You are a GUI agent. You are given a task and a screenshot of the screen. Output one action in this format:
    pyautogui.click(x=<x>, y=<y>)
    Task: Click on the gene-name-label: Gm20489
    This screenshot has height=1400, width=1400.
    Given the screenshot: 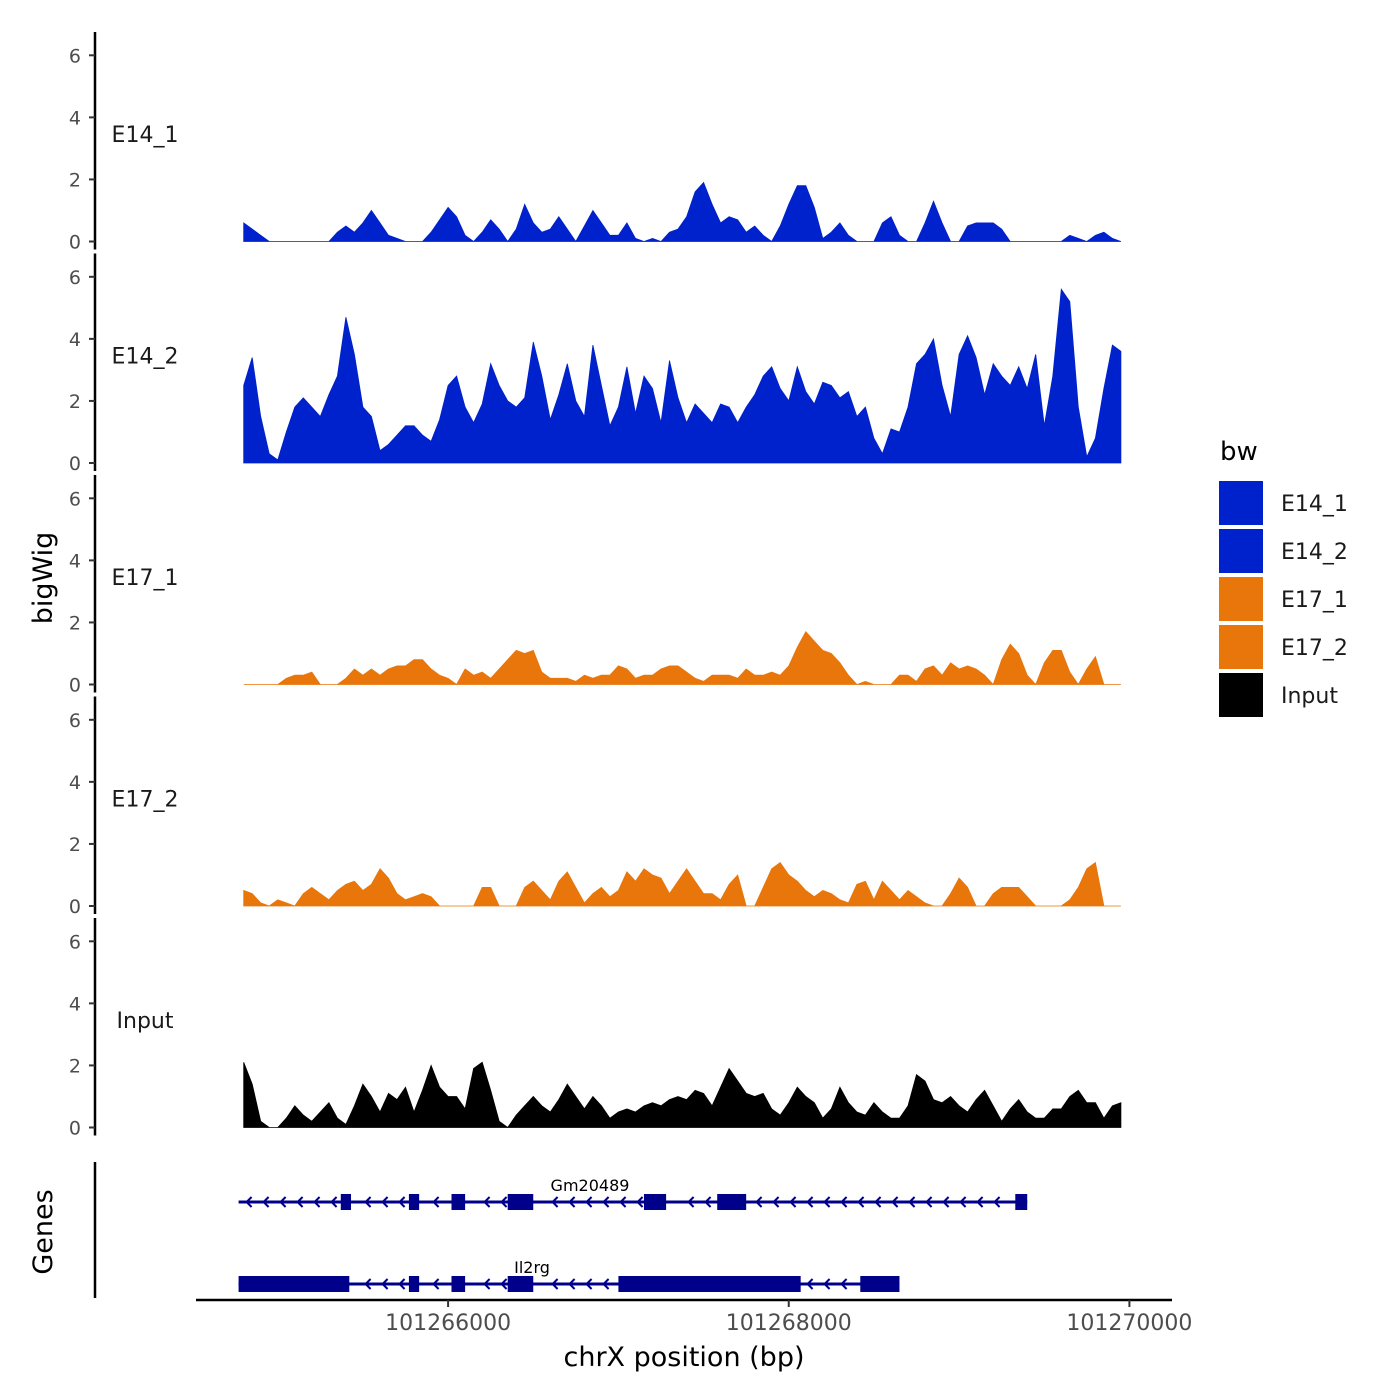 What is the action you would take?
    pyautogui.click(x=590, y=1185)
    